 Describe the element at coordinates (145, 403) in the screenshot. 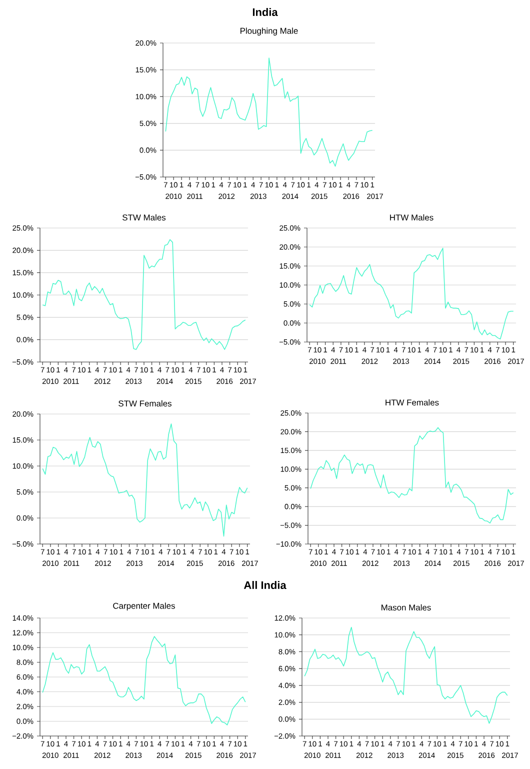

I see `chart-title: STW Females` at that location.